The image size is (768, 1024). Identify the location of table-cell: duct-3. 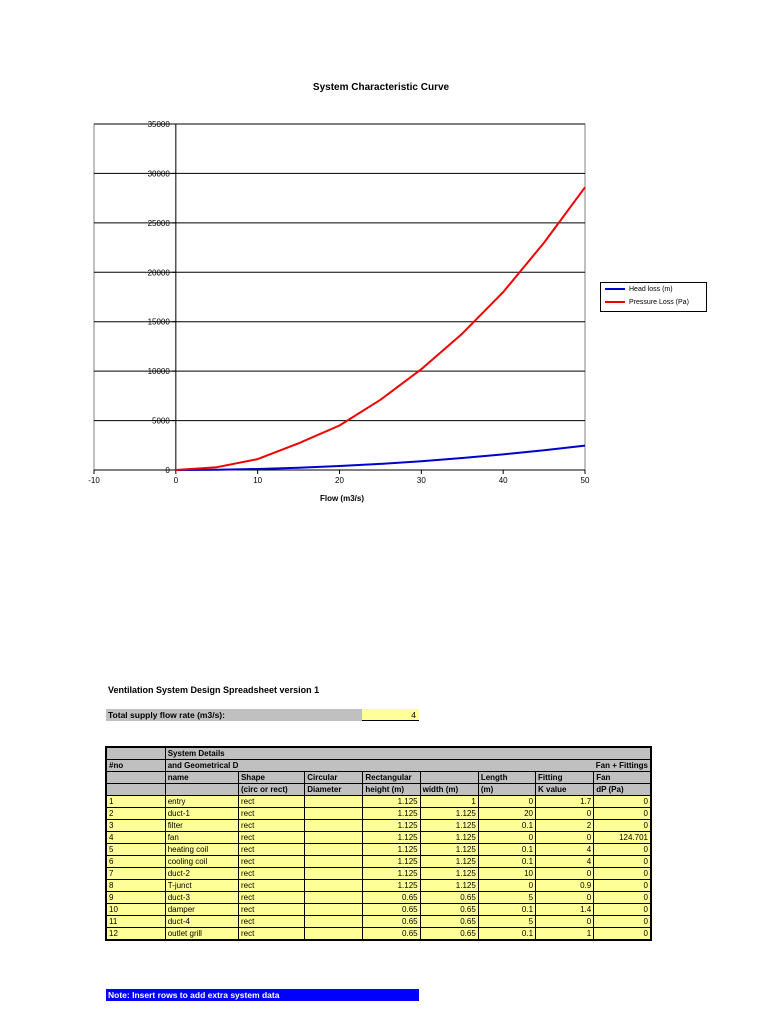
(201, 897).